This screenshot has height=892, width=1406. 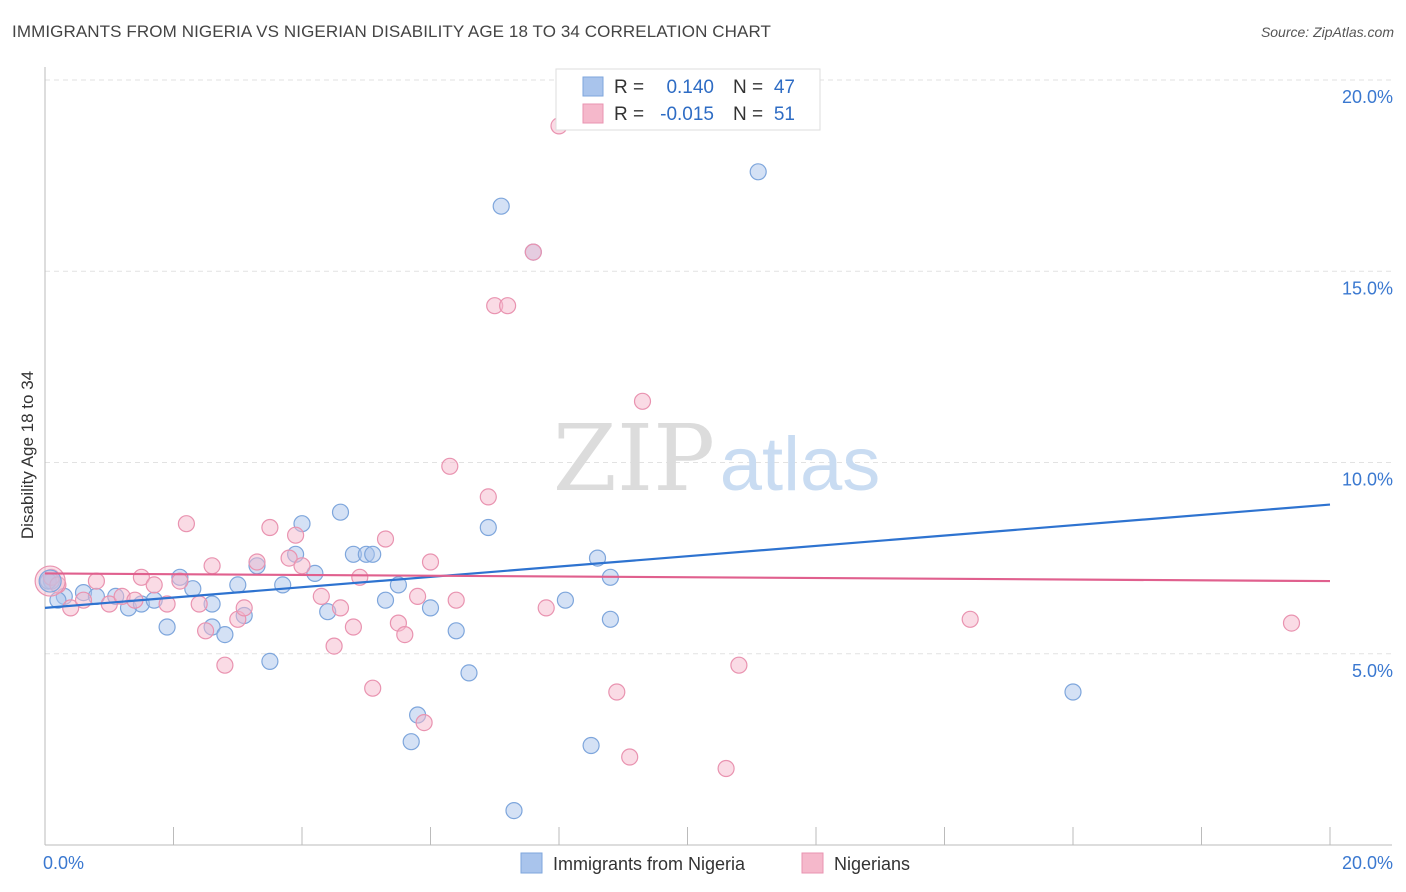 I want to click on series-legend-label-nigeria: Immigrants from Nigeria, so click(x=649, y=864).